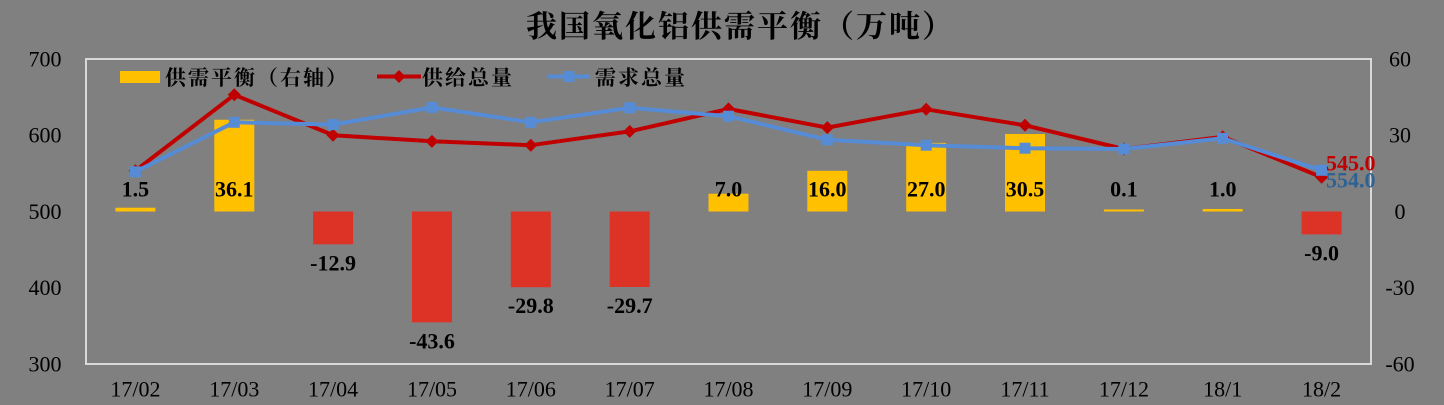 The height and width of the screenshot is (405, 1444). What do you see at coordinates (1351, 163) in the screenshot?
I see `svg-text: 545.0` at bounding box center [1351, 163].